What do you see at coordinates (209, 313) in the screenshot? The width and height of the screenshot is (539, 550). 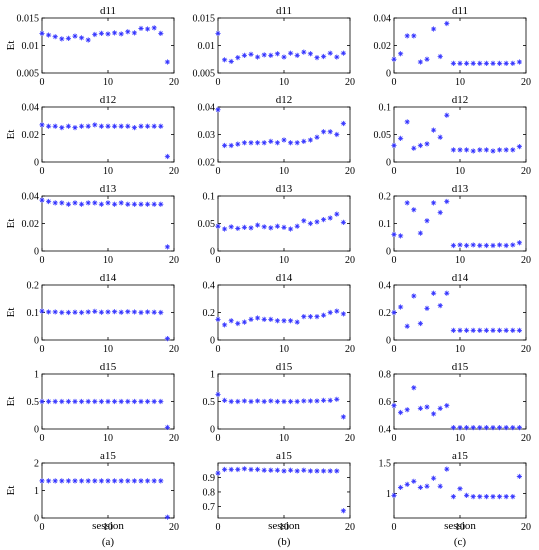 I see `y-tick-label: 0.2` at bounding box center [209, 313].